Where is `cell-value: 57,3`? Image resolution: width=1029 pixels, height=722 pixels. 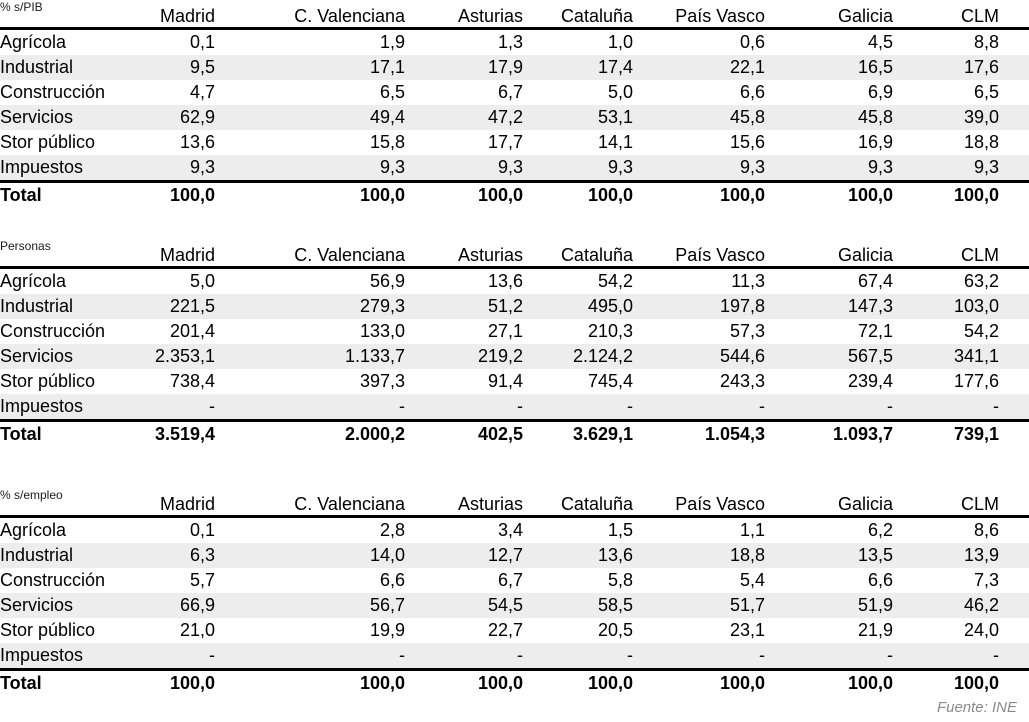 cell-value: 57,3 is located at coordinates (747, 331).